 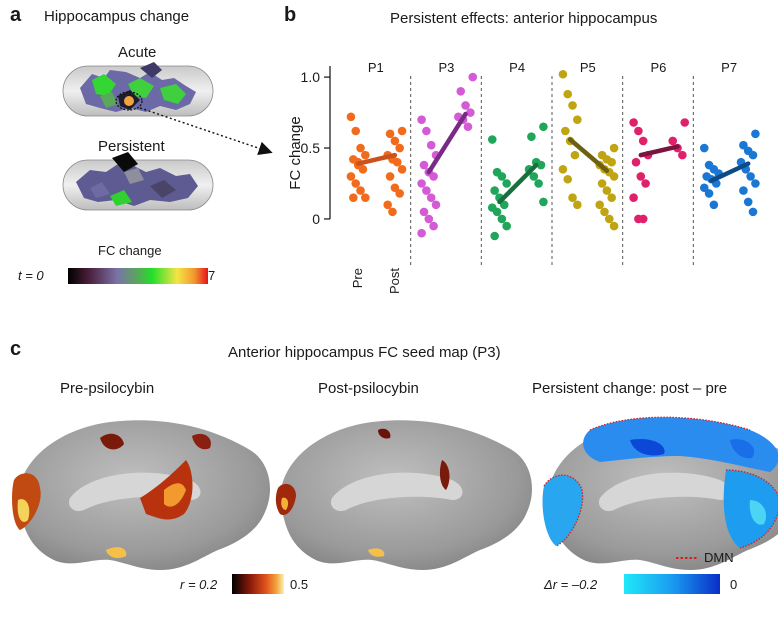 I want to click on participant-label: P7, so click(x=729, y=67).